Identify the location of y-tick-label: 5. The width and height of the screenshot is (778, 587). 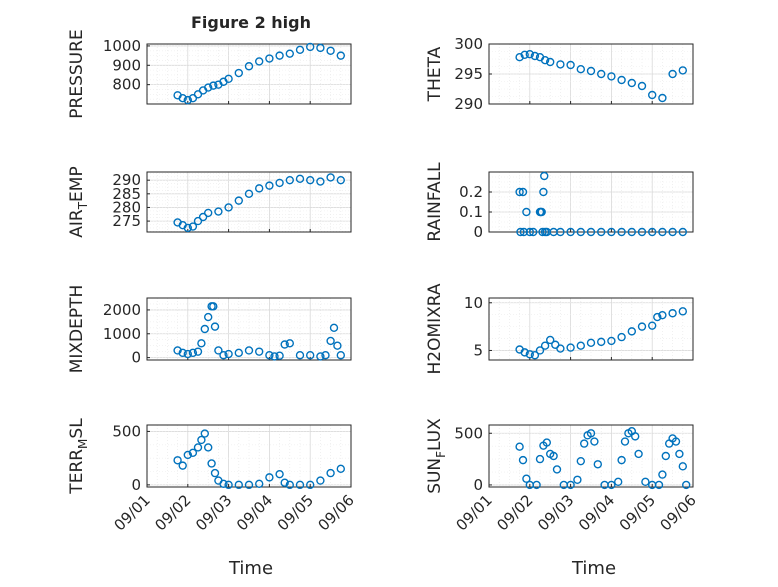
(478, 350).